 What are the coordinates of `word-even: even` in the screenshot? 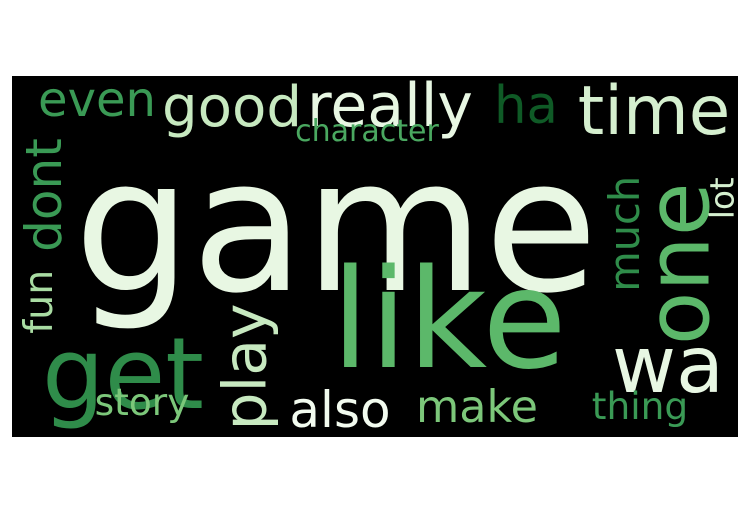 It's located at (97, 102).